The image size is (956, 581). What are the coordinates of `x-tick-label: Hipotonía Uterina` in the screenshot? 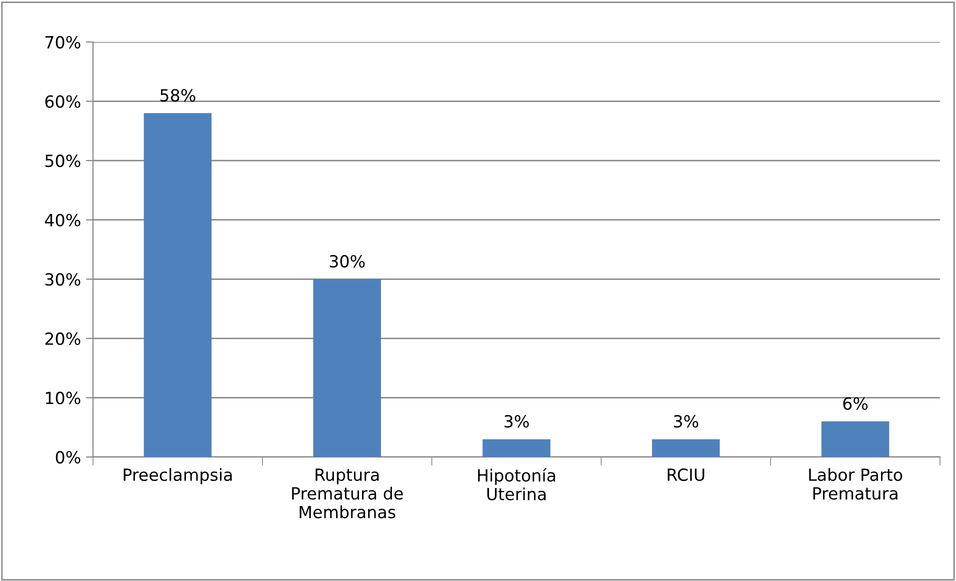 It's located at (517, 484).